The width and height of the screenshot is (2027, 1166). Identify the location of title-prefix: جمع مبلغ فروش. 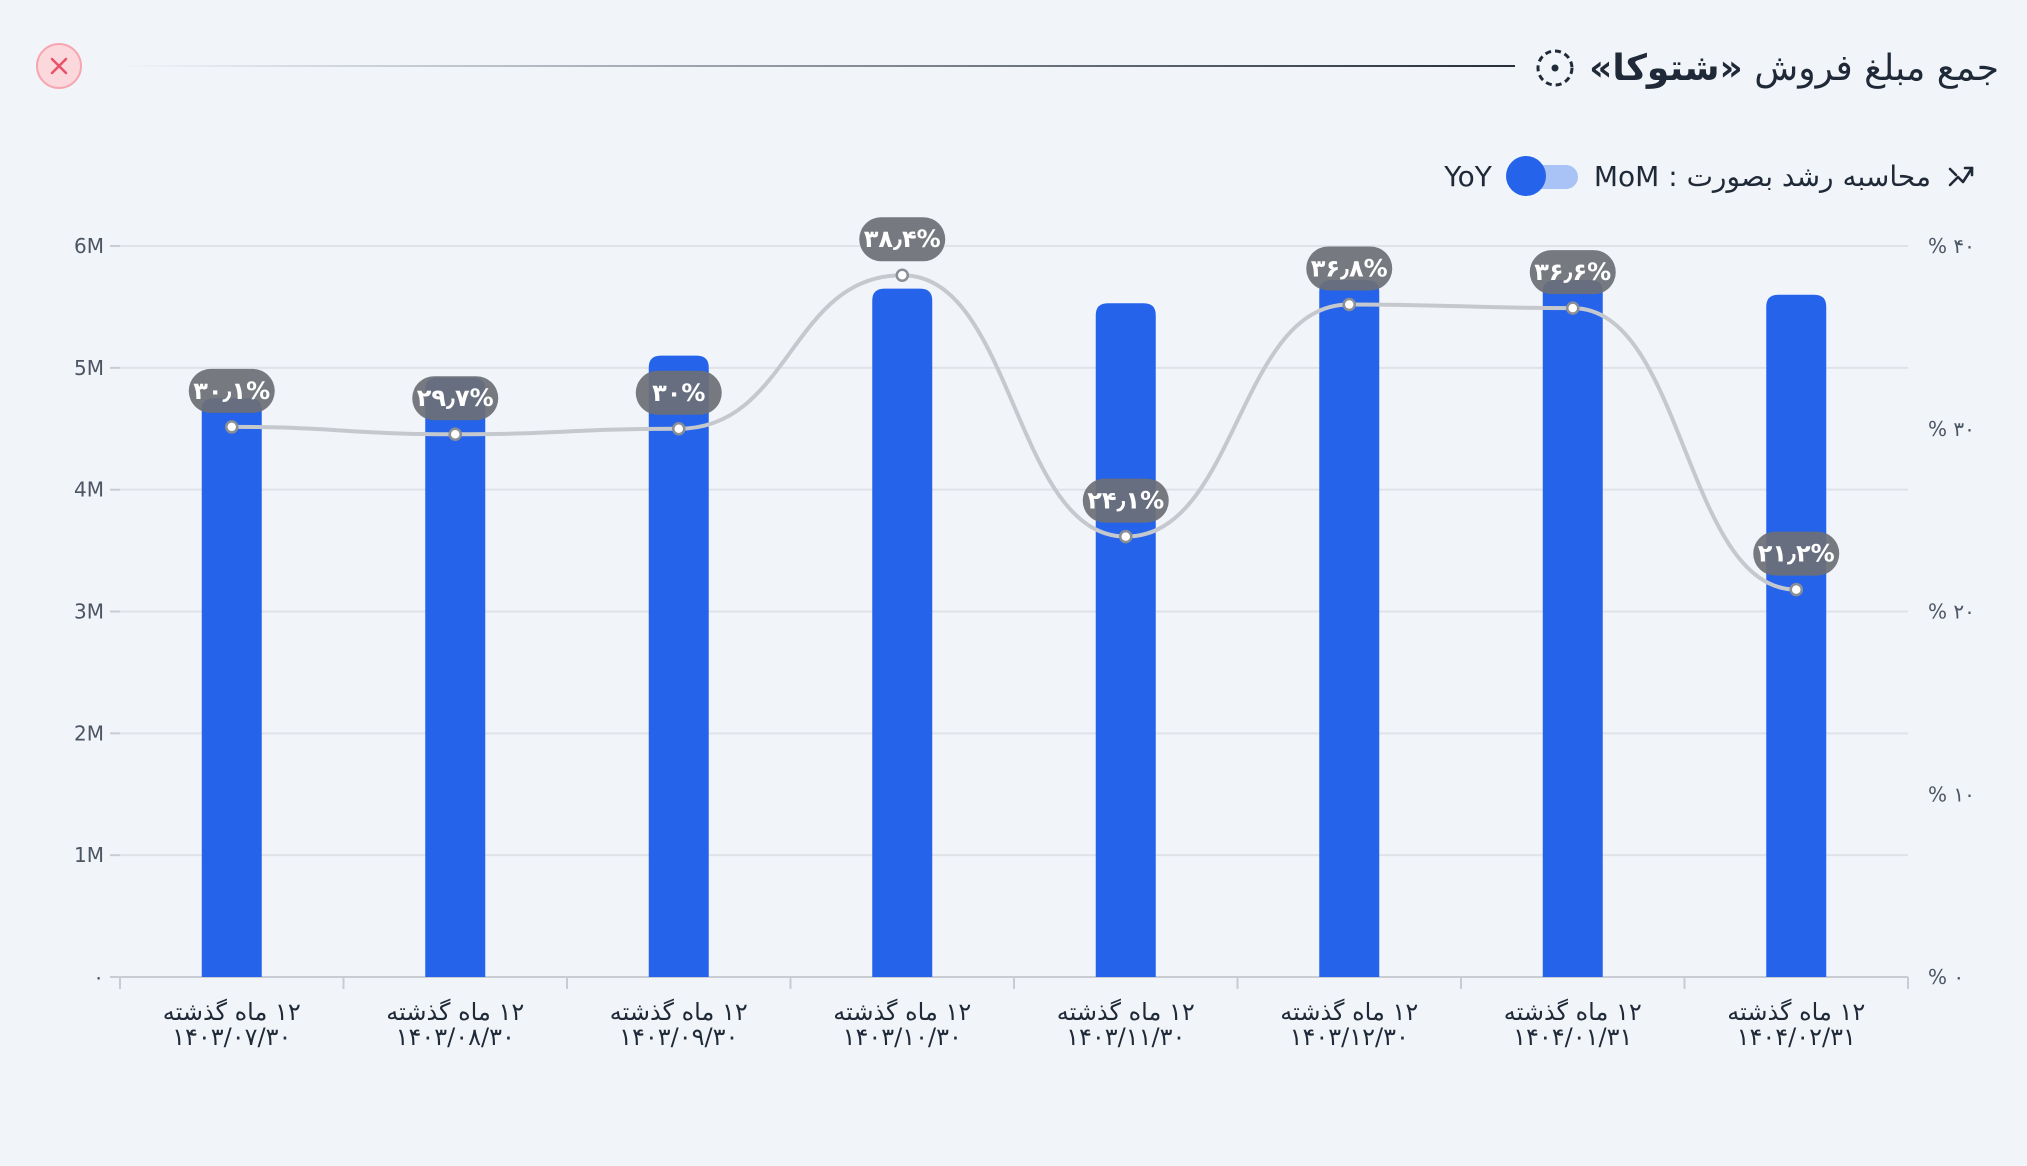
(1870, 68).